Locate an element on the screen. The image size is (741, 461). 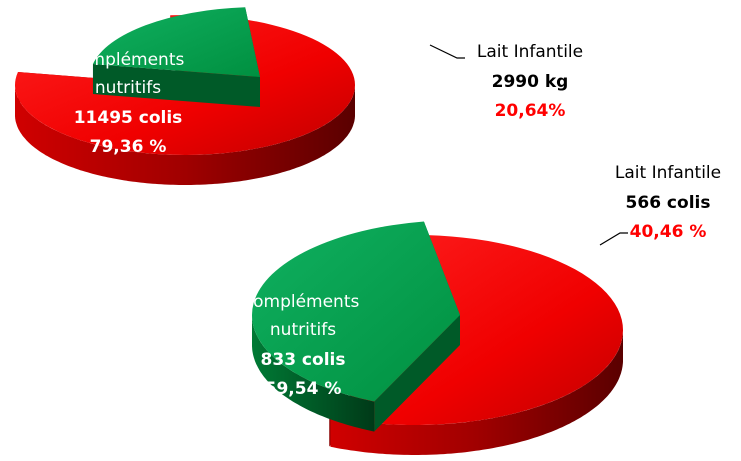
value-label: 79,36 % is located at coordinates (128, 147).